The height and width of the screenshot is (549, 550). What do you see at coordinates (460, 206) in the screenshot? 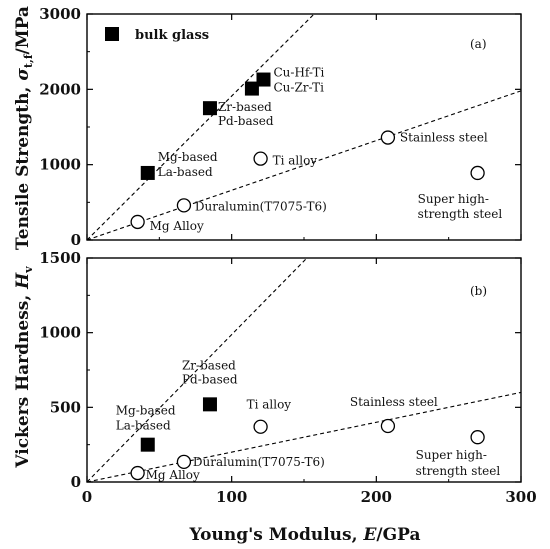
I see `panel-a-label-super-high: Super high-strength steel` at bounding box center [460, 206].